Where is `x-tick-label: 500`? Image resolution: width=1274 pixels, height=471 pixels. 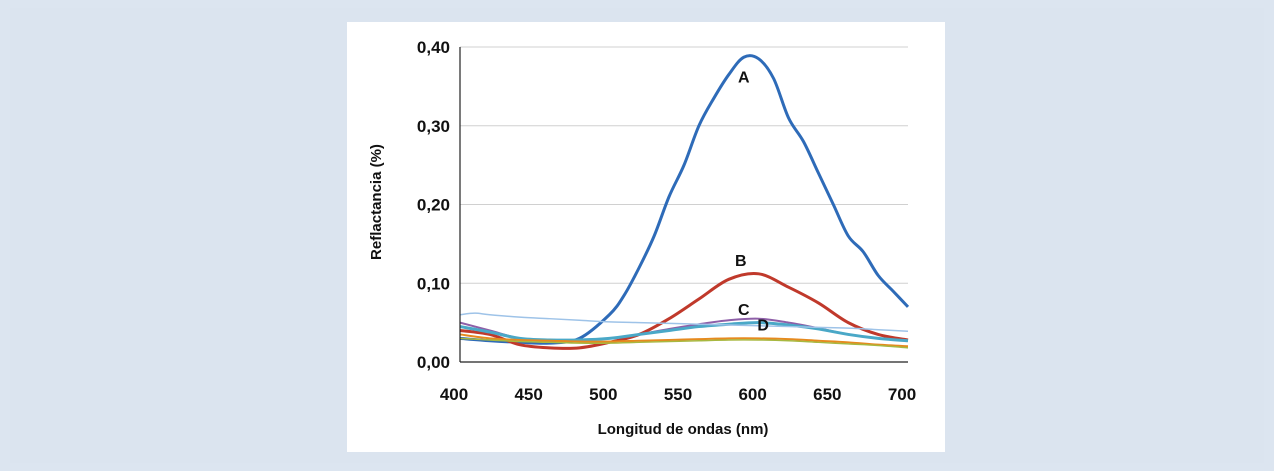 x-tick-label: 500 is located at coordinates (603, 394).